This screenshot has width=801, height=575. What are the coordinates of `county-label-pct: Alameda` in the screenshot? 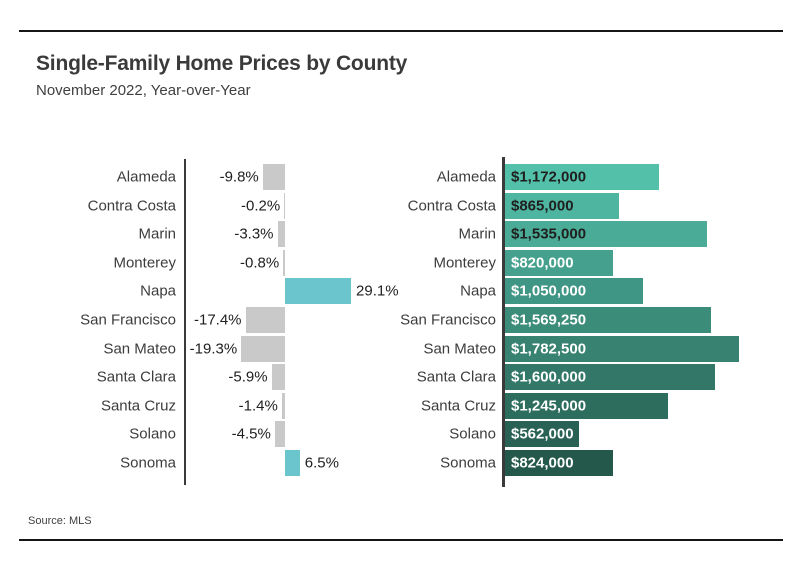 It's located at (146, 177).